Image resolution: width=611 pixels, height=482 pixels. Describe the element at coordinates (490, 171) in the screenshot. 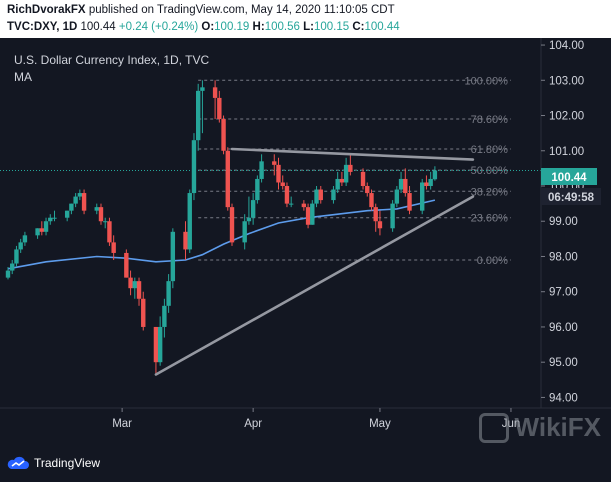

I see `fib-level-label: 50.00%` at that location.